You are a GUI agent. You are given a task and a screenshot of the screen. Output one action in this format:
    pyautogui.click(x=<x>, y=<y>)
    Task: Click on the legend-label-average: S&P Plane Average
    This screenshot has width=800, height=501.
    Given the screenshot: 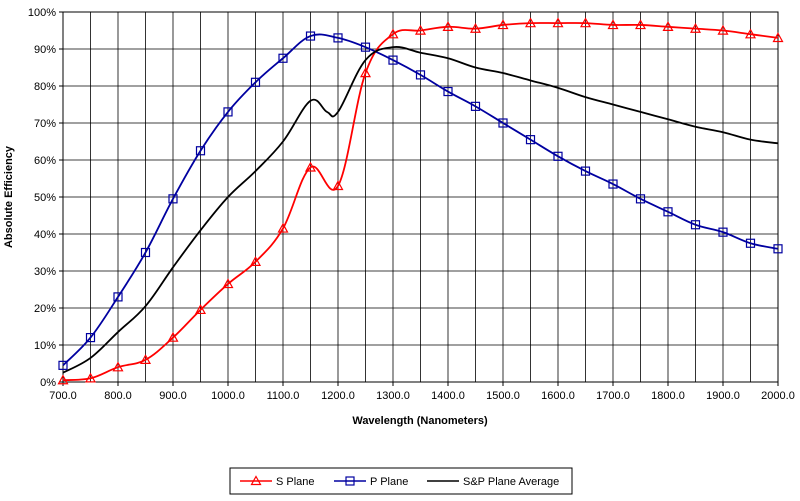 What is the action you would take?
    pyautogui.click(x=511, y=482)
    